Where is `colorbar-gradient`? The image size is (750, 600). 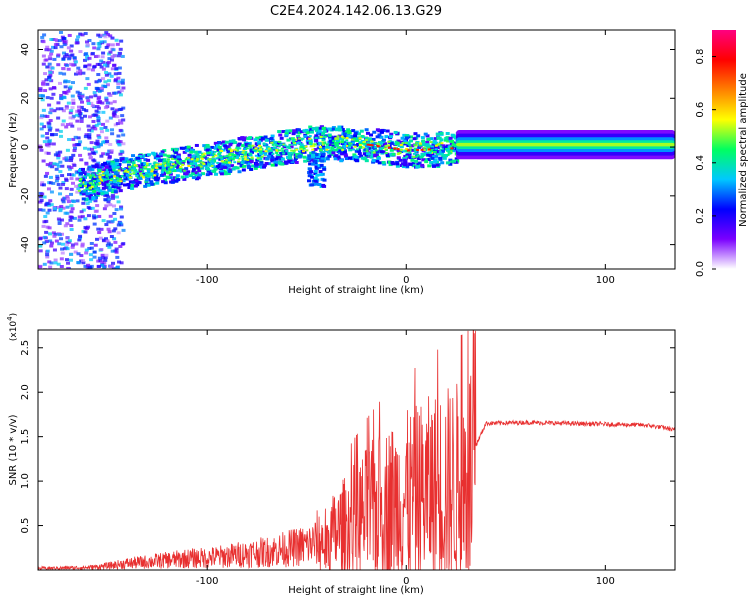
colorbar-gradient is located at coordinates (724, 149).